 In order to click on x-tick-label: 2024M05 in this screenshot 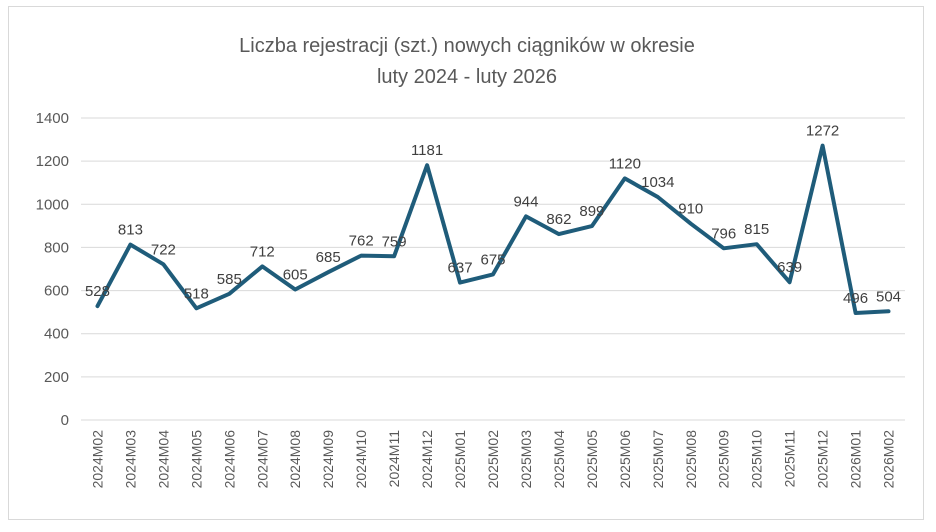, I will do `click(196, 459)`.